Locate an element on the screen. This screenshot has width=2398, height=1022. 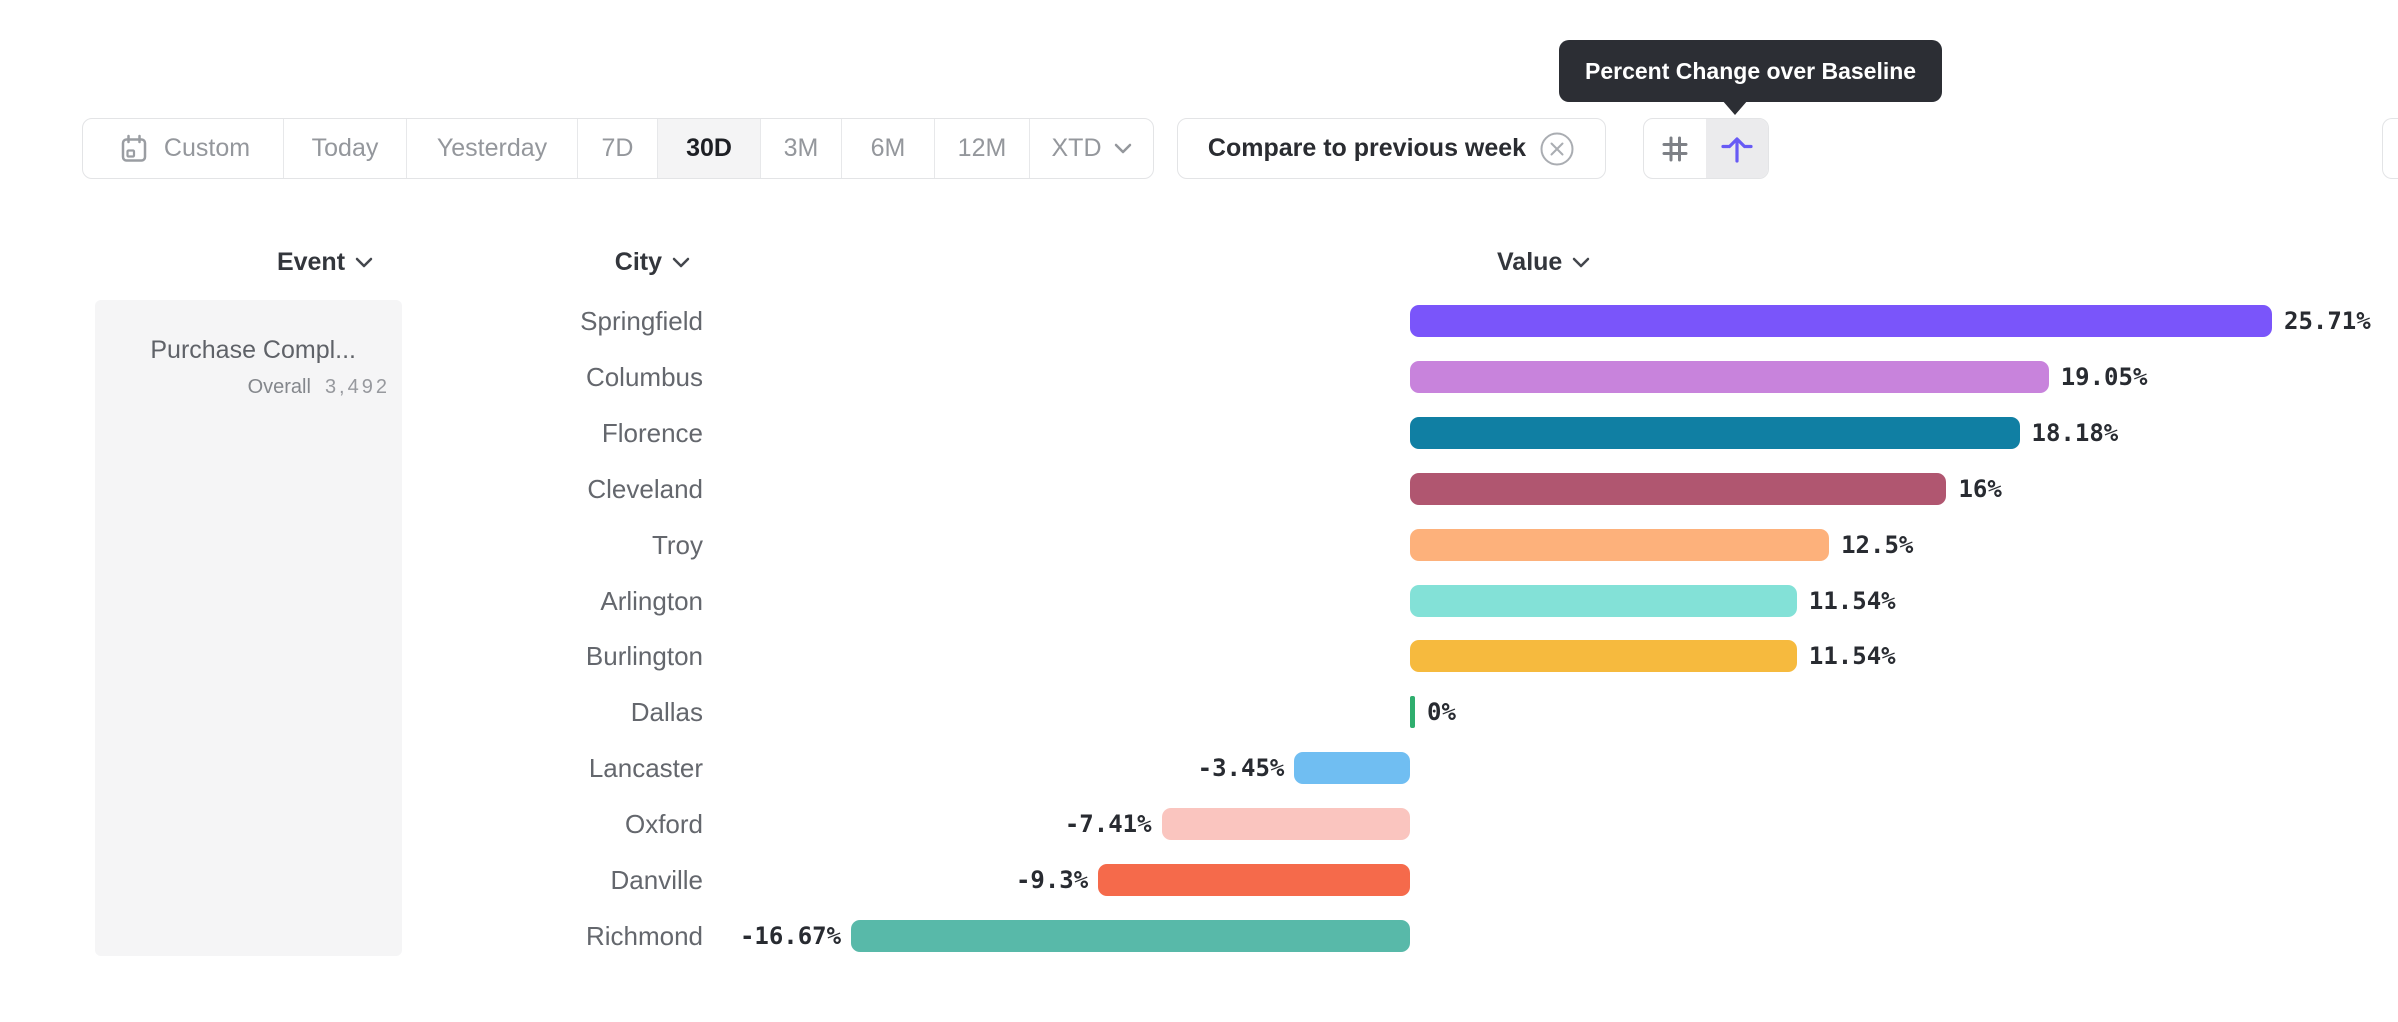
chart-row-oxford: Oxford -7.41% is located at coordinates (1199, 824).